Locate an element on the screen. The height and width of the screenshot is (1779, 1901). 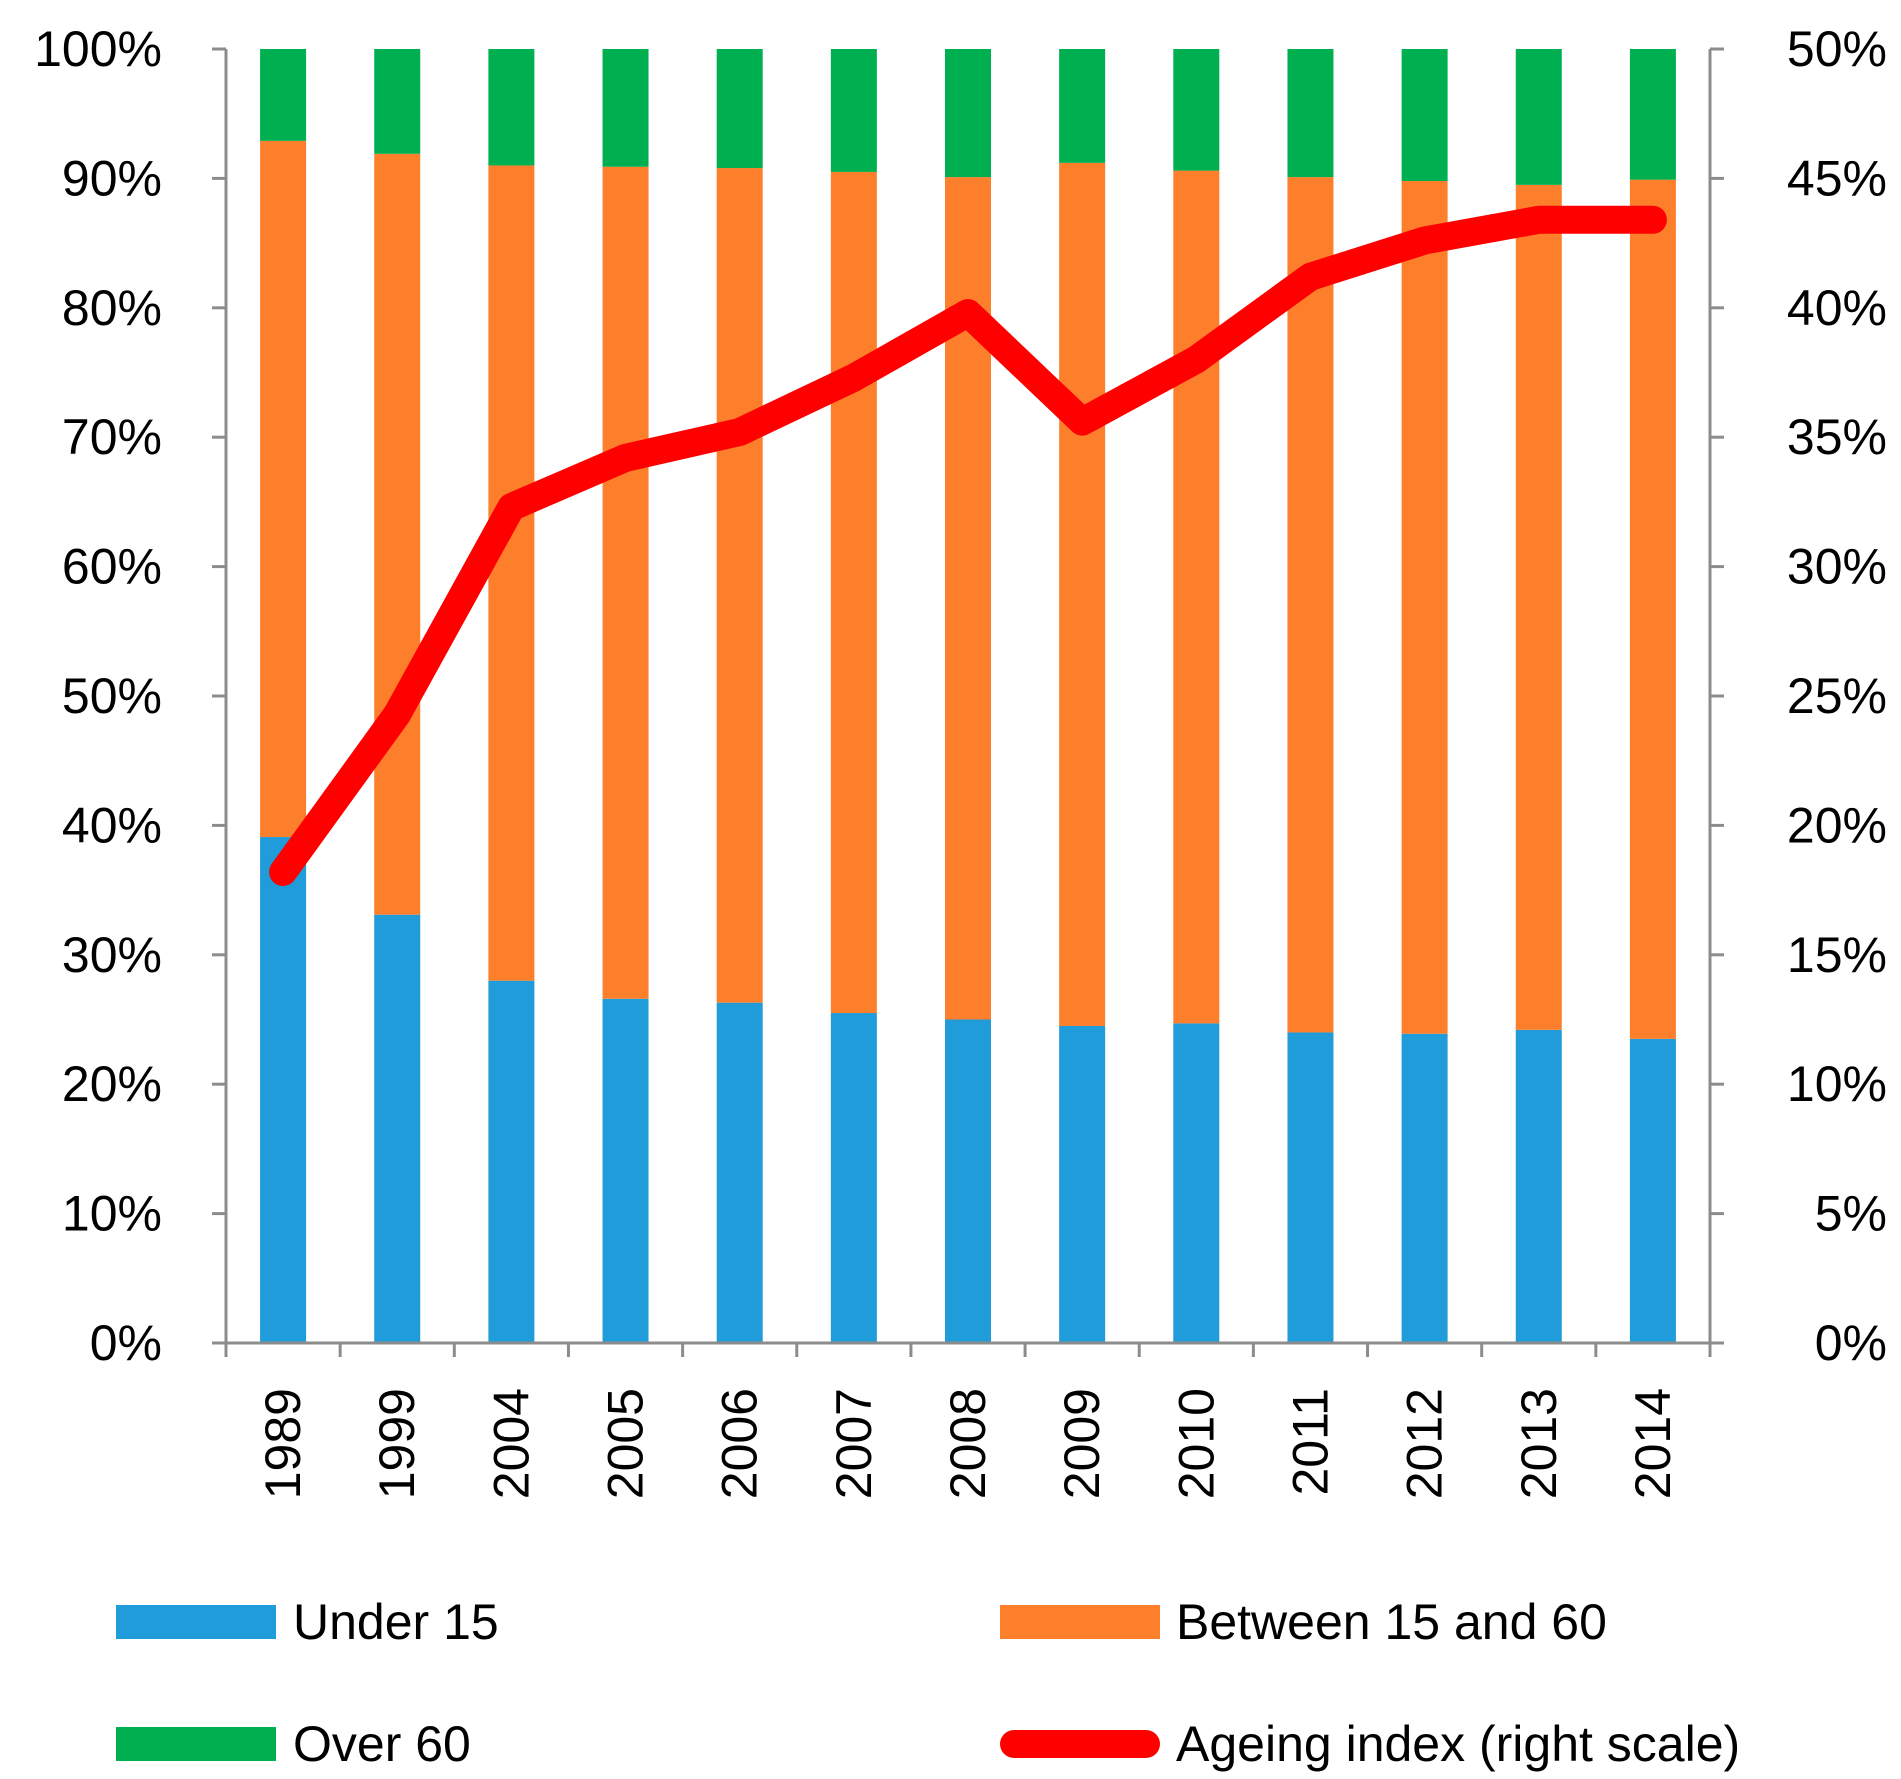
bar-under-15-2004 is located at coordinates (511, 1161).